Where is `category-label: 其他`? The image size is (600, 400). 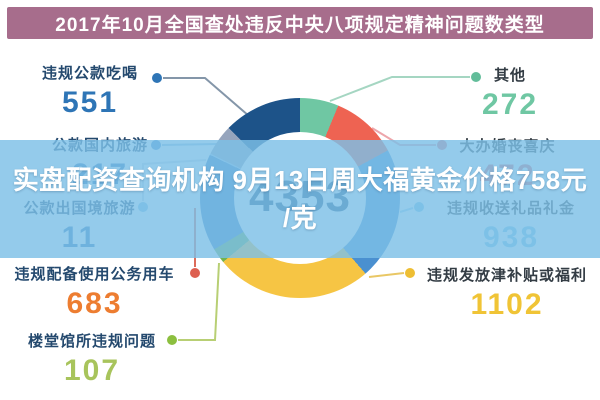 category-label: 其他 is located at coordinates (509, 75).